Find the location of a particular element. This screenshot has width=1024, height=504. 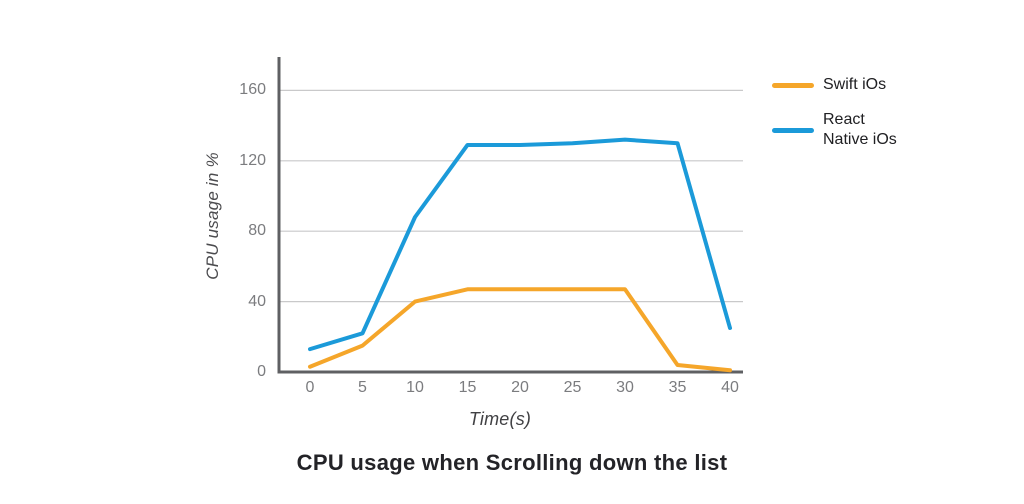

x-tick-label: 10 is located at coordinates (415, 387).